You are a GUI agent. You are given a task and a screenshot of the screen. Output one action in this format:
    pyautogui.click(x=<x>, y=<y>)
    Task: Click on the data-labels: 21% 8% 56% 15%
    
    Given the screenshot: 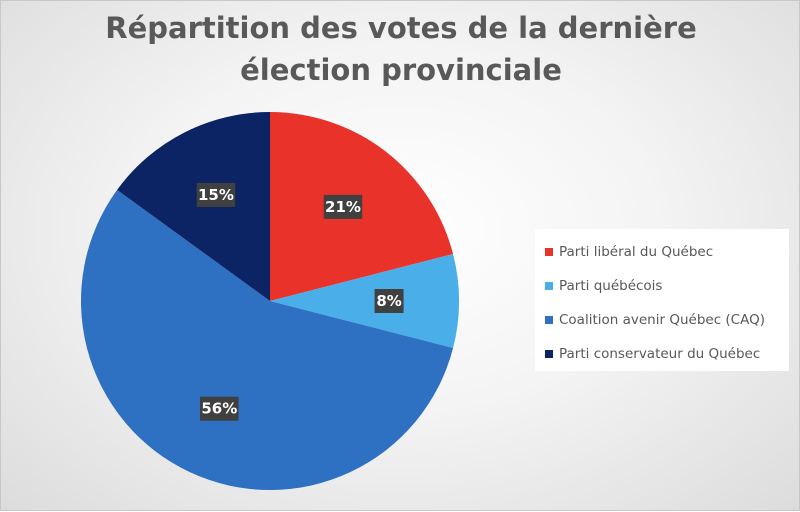 What is the action you would take?
    pyautogui.click(x=300, y=301)
    